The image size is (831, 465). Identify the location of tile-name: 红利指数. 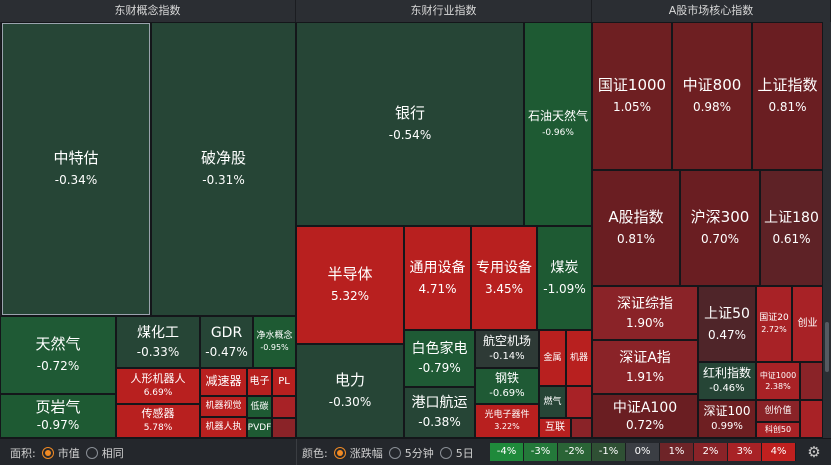
(726, 373).